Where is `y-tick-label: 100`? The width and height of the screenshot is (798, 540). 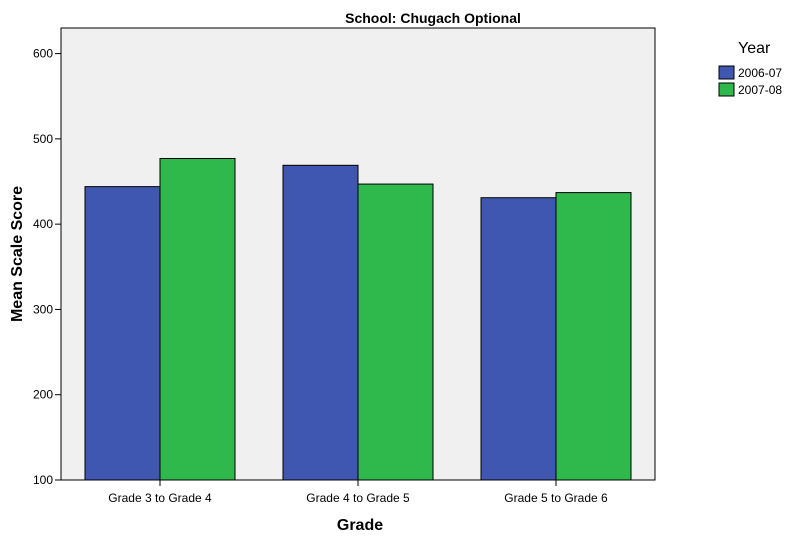
y-tick-label: 100 is located at coordinates (43, 480).